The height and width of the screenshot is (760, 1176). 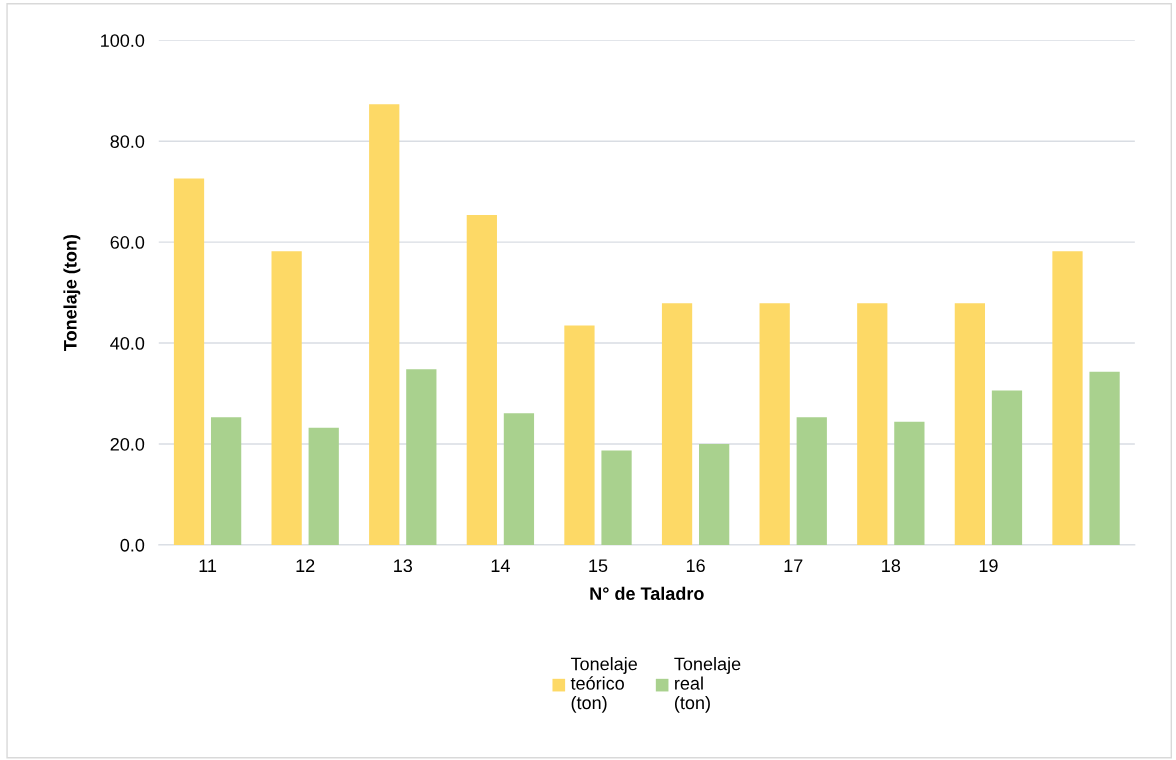 I want to click on x-tick-label: 15, so click(x=598, y=566).